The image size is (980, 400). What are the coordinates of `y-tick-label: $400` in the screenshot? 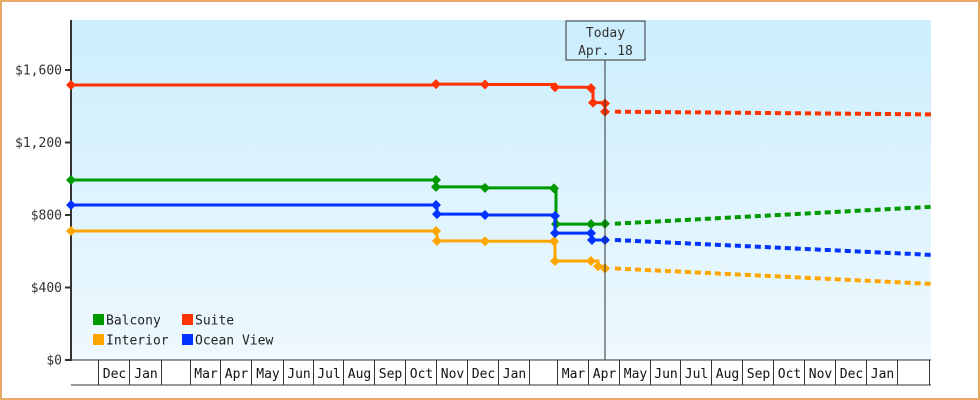 It's located at (46, 288).